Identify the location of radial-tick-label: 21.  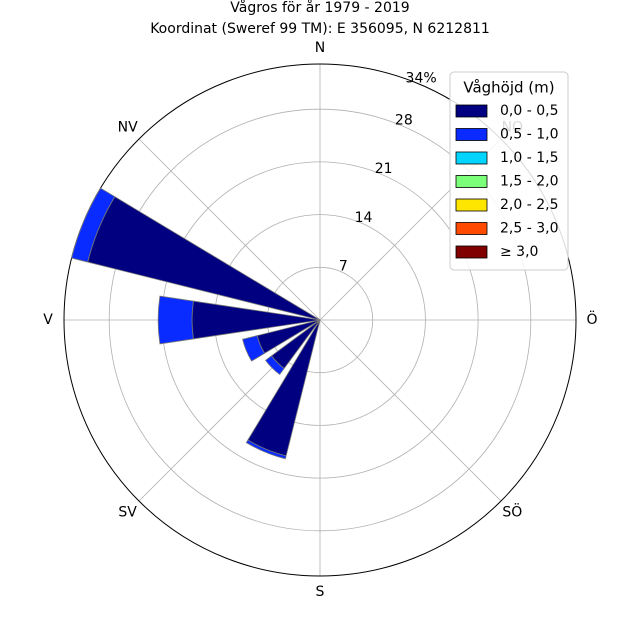
(384, 169).